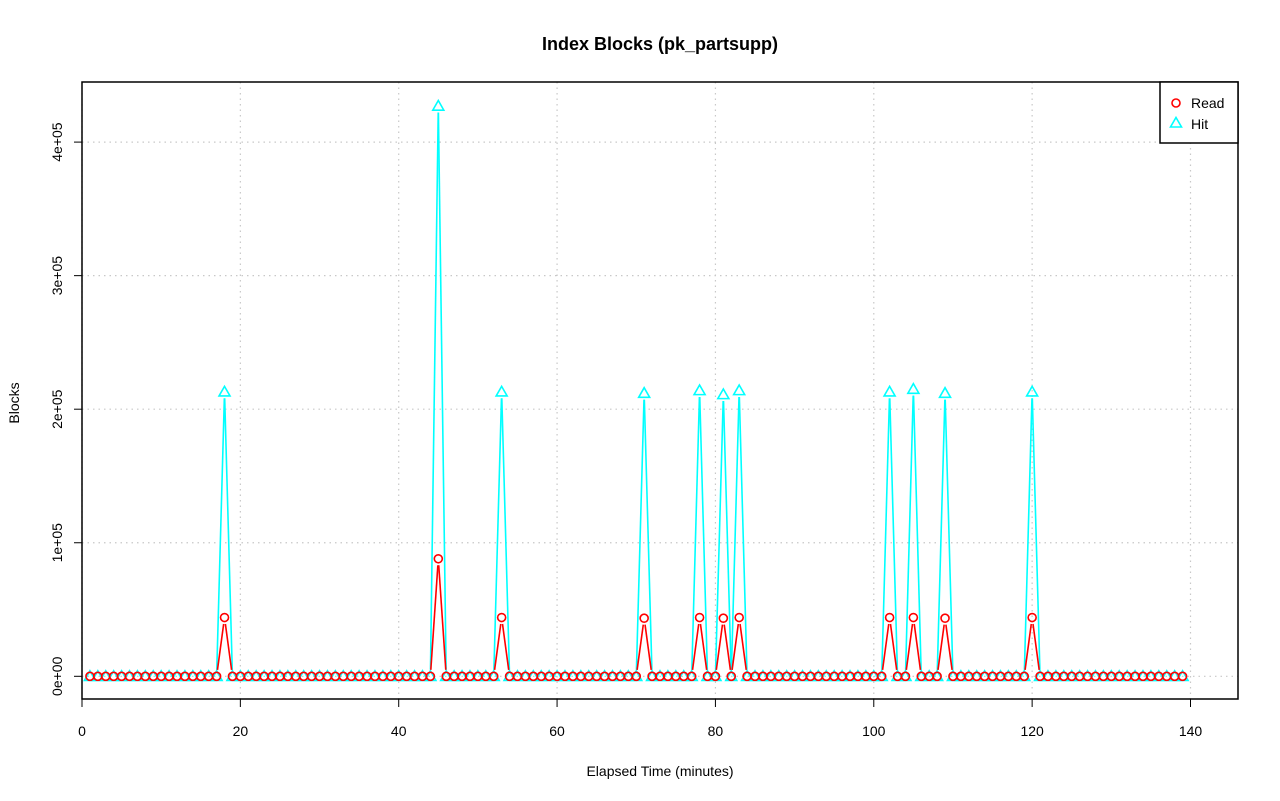 The image size is (1280, 801). I want to click on x-tick-label: 120, so click(1032, 731).